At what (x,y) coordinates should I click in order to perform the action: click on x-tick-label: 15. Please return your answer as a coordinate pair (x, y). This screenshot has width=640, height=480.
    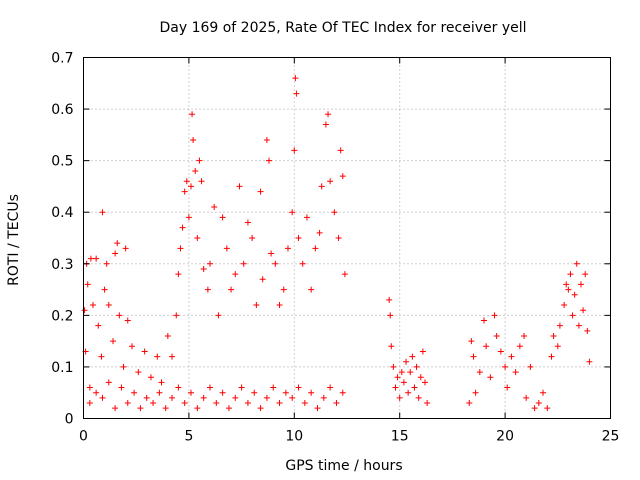
    Looking at the image, I should click on (400, 437).